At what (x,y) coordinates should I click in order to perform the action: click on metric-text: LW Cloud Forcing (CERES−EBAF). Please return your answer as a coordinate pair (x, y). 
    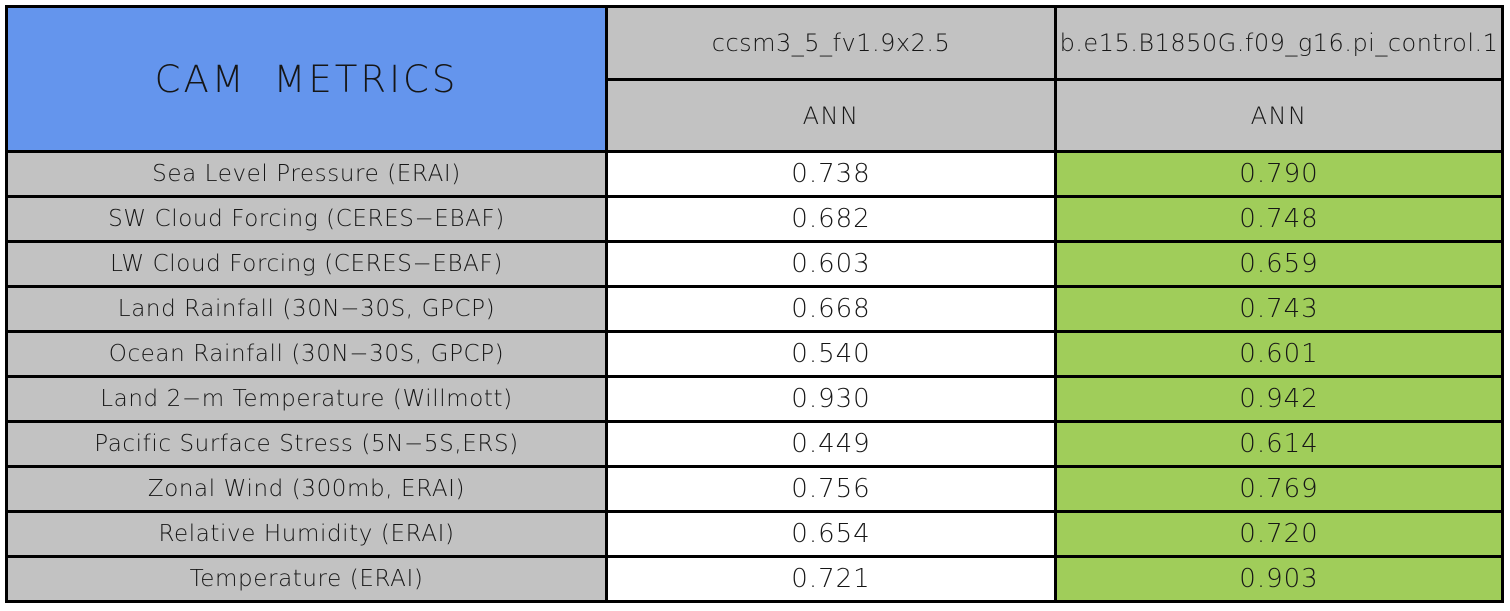
    Looking at the image, I should click on (306, 264).